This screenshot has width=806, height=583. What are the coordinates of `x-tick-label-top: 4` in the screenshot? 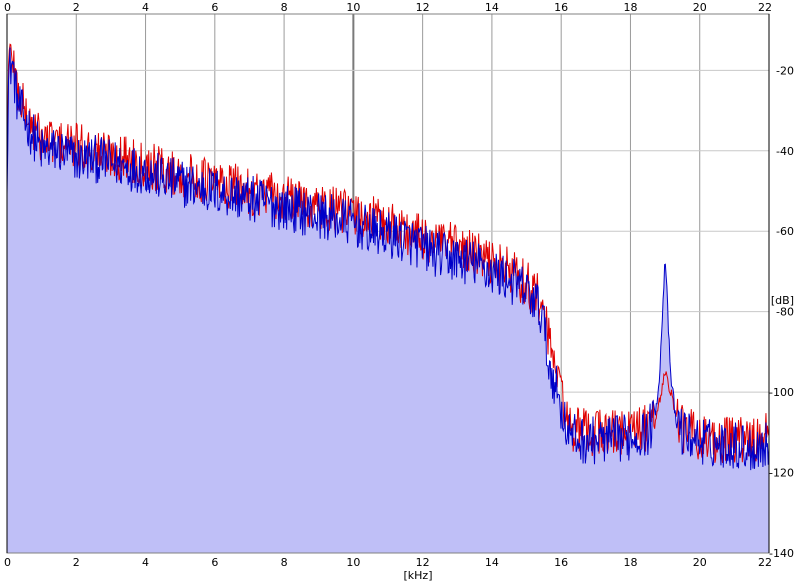 It's located at (145, 7).